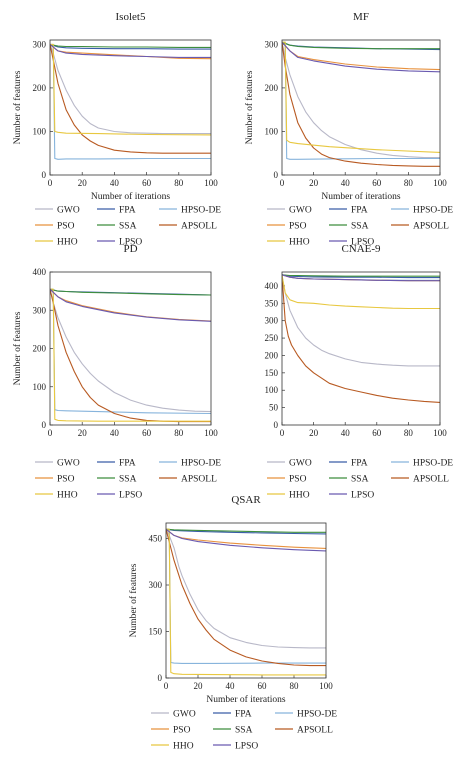  Describe the element at coordinates (274, 408) in the screenshot. I see `y-tick-label: 50` at that location.